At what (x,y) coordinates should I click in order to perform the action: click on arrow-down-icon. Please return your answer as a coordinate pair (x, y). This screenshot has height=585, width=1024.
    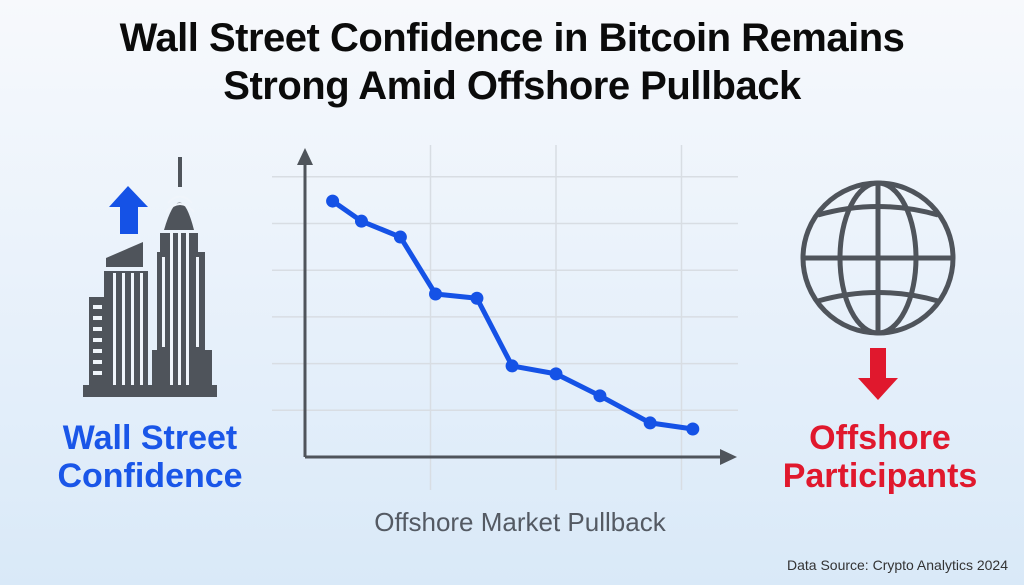
    Looking at the image, I should click on (878, 374).